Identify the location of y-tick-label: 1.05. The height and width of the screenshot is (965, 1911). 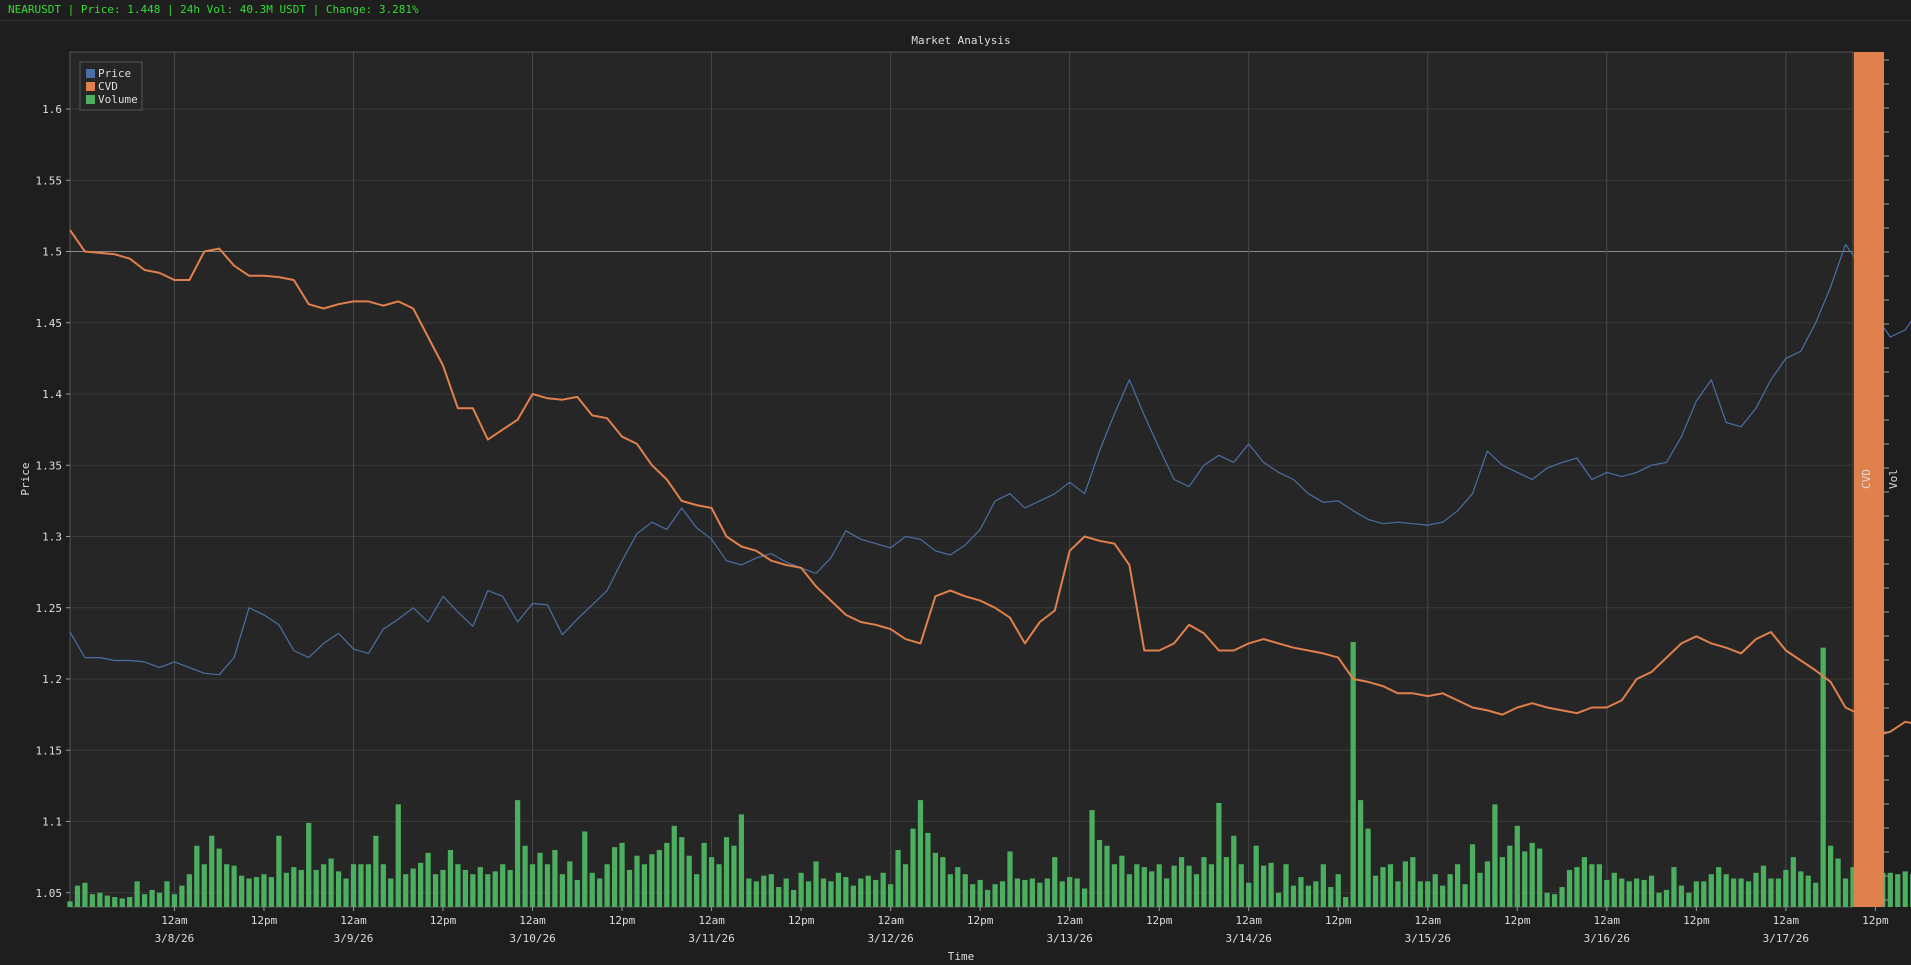
(49, 893).